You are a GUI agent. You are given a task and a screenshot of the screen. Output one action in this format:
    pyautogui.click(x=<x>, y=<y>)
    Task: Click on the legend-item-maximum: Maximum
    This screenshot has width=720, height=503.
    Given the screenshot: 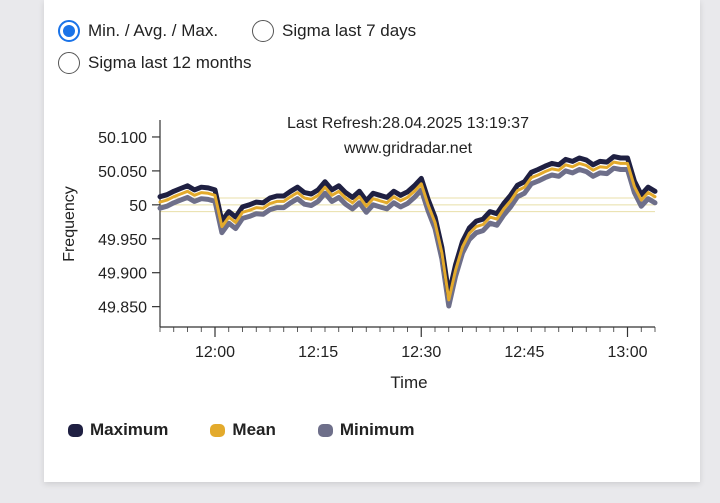 What is the action you would take?
    pyautogui.click(x=118, y=430)
    